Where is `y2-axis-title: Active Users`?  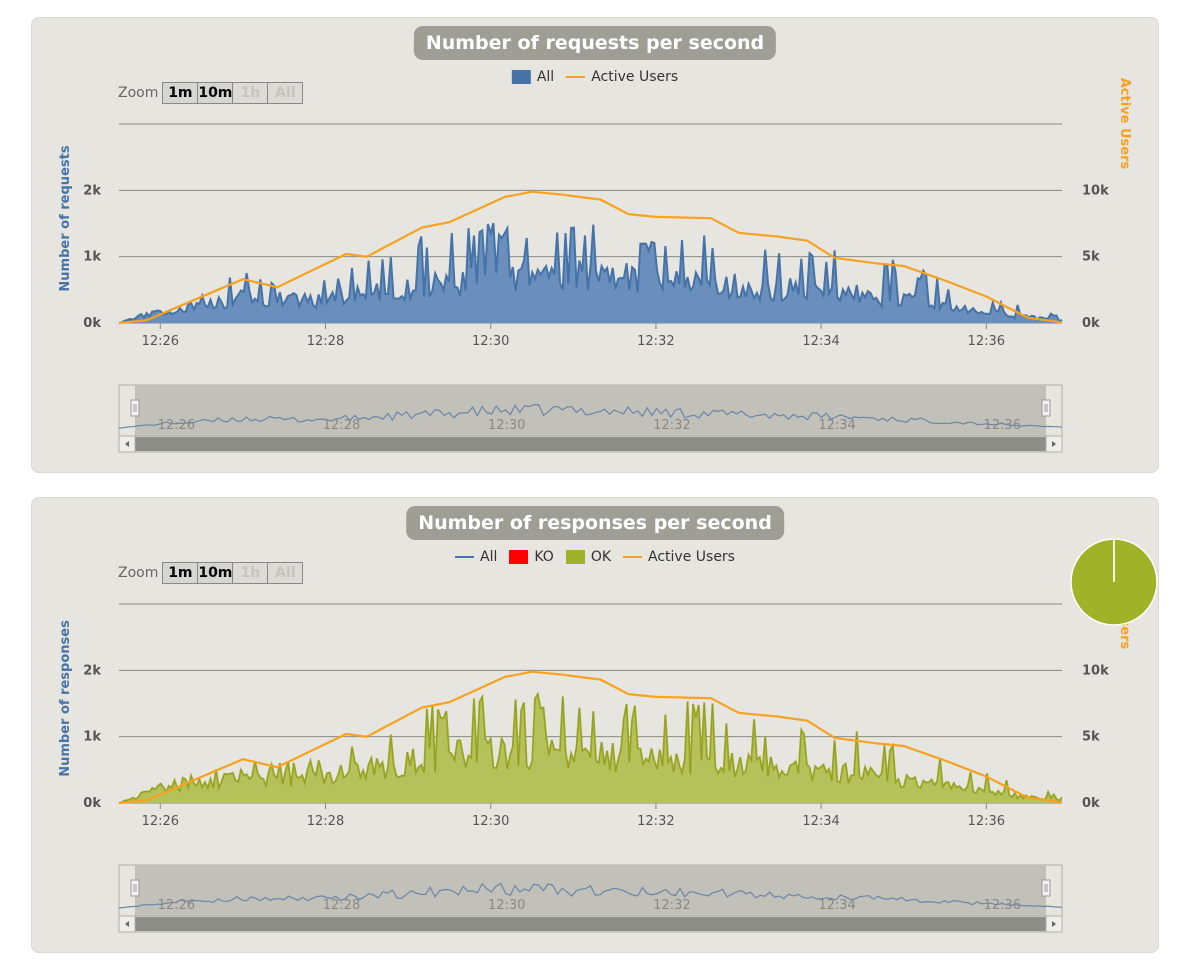 y2-axis-title: Active Users is located at coordinates (1124, 124).